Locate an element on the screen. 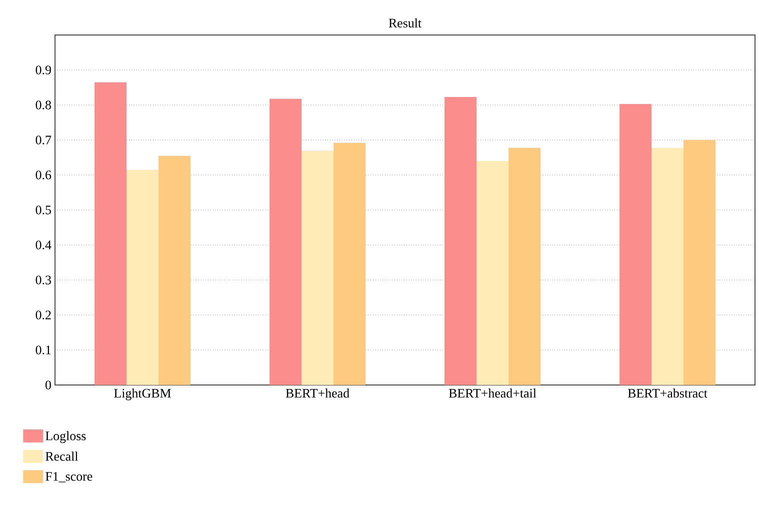  legend-label: Recall is located at coordinates (62, 456).